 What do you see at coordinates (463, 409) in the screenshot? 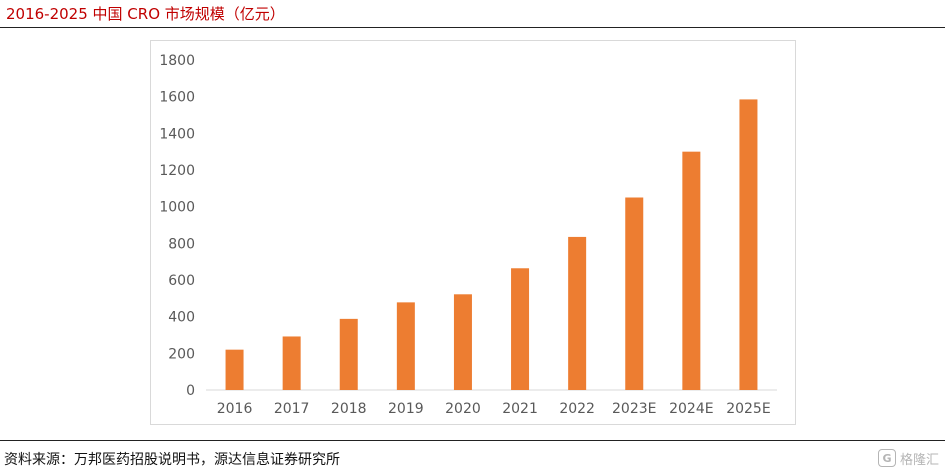
I see `x-tick-label: 2020` at bounding box center [463, 409].